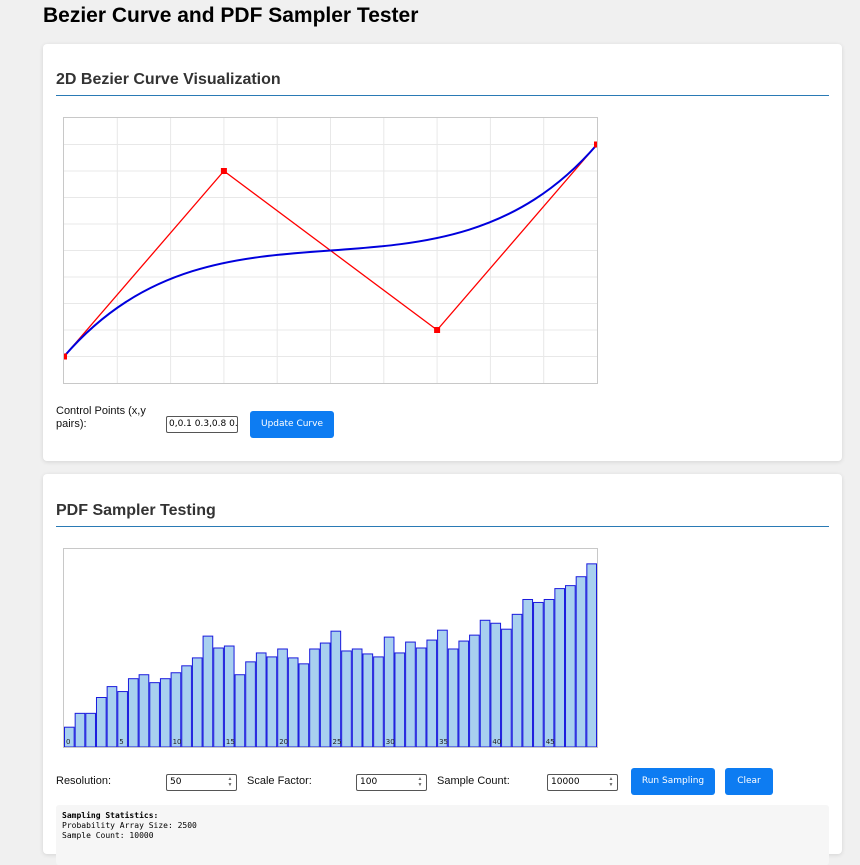  Describe the element at coordinates (582, 782) in the screenshot. I see `sample-count-input: 10000 ▲ ▼` at that location.